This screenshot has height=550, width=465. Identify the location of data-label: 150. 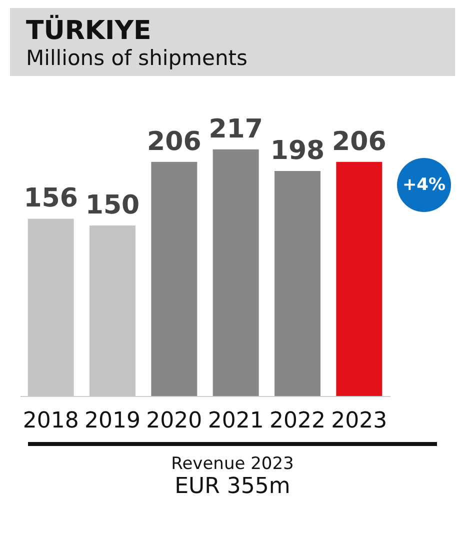
(112, 205).